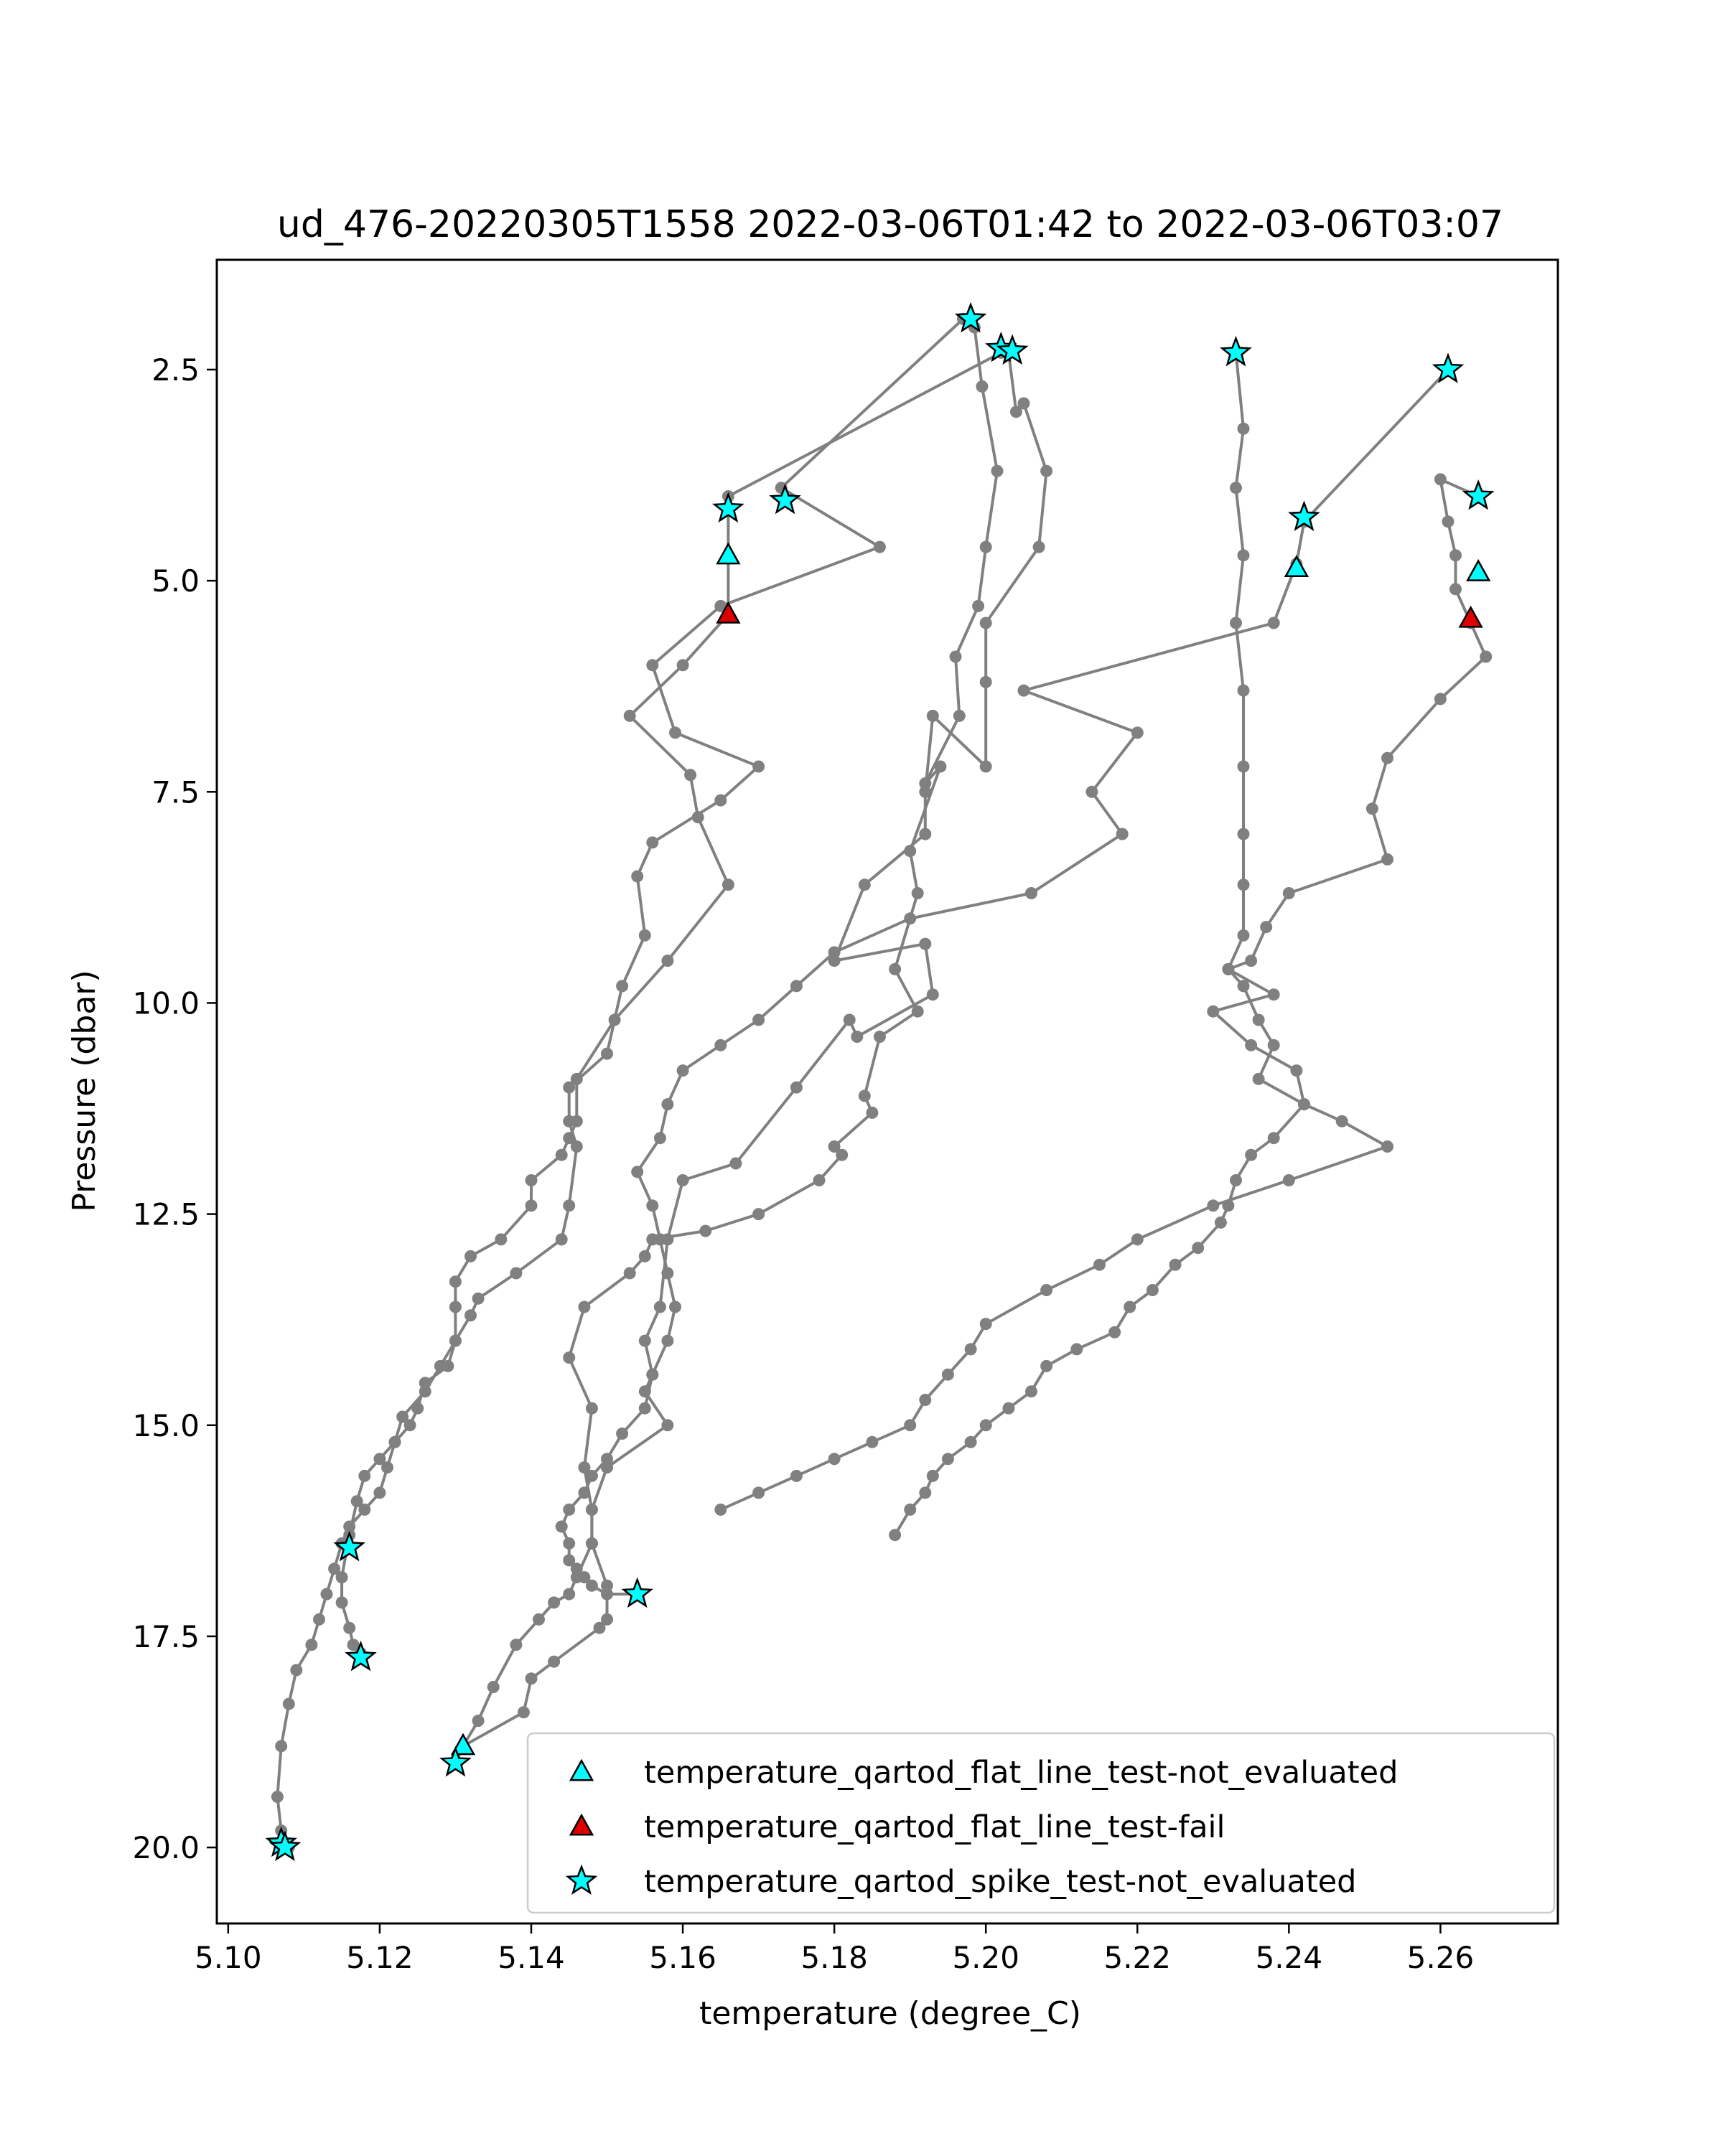 The image size is (1723, 2156). I want to click on y-tick-label: 17.5, so click(166, 1636).